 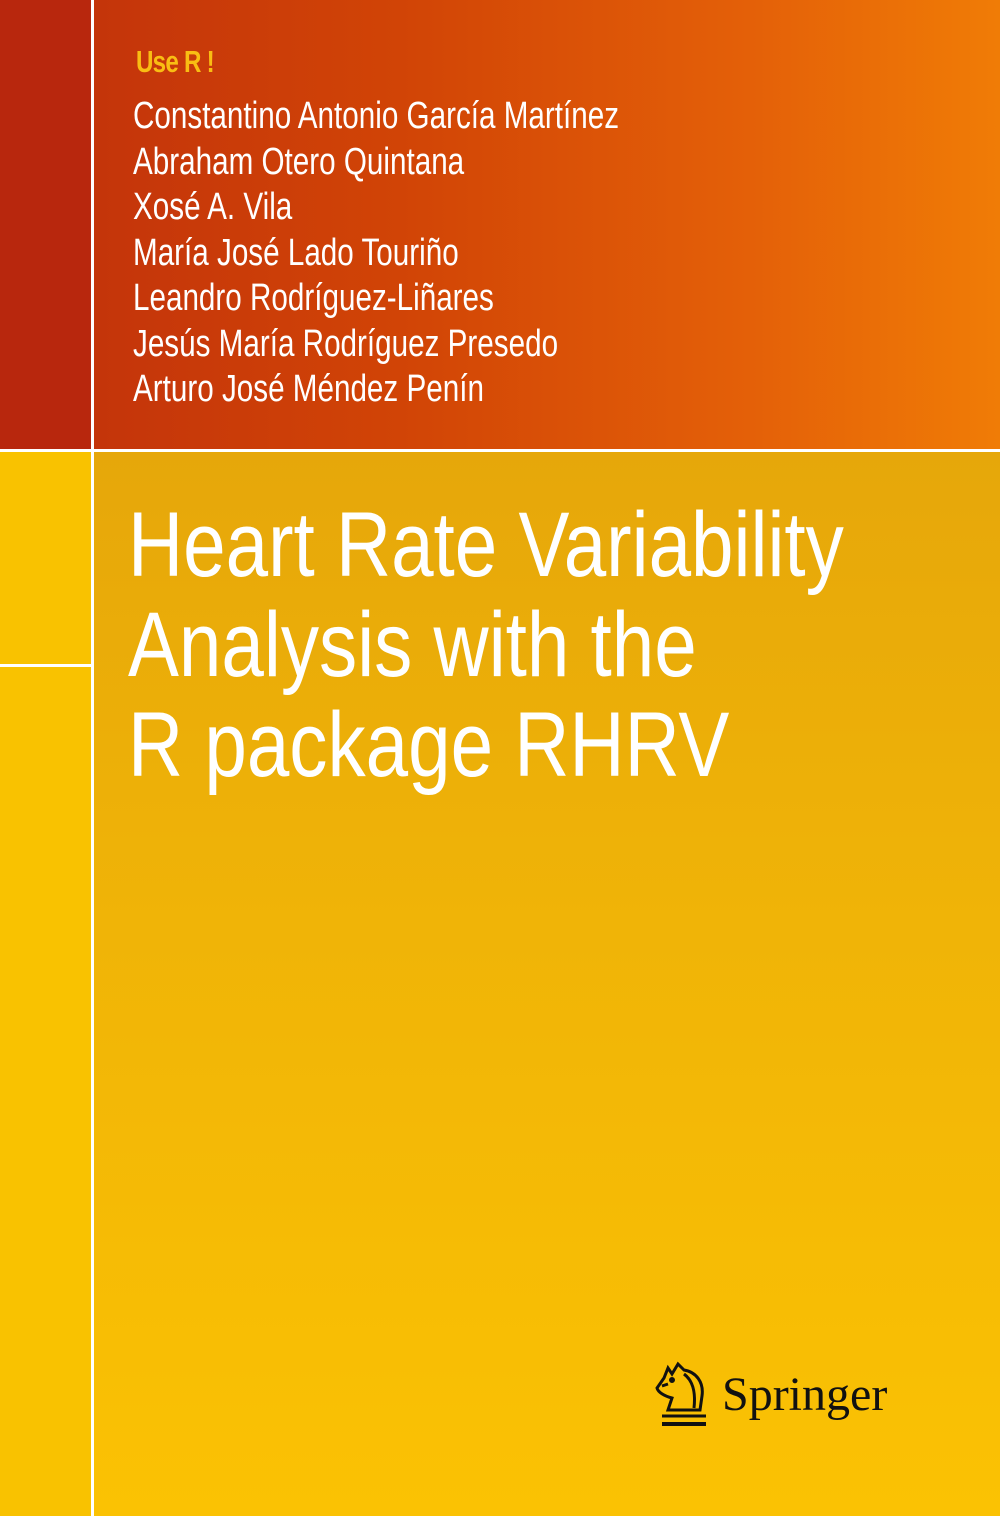 I want to click on author: María José Lado Touriño, so click(x=296, y=252).